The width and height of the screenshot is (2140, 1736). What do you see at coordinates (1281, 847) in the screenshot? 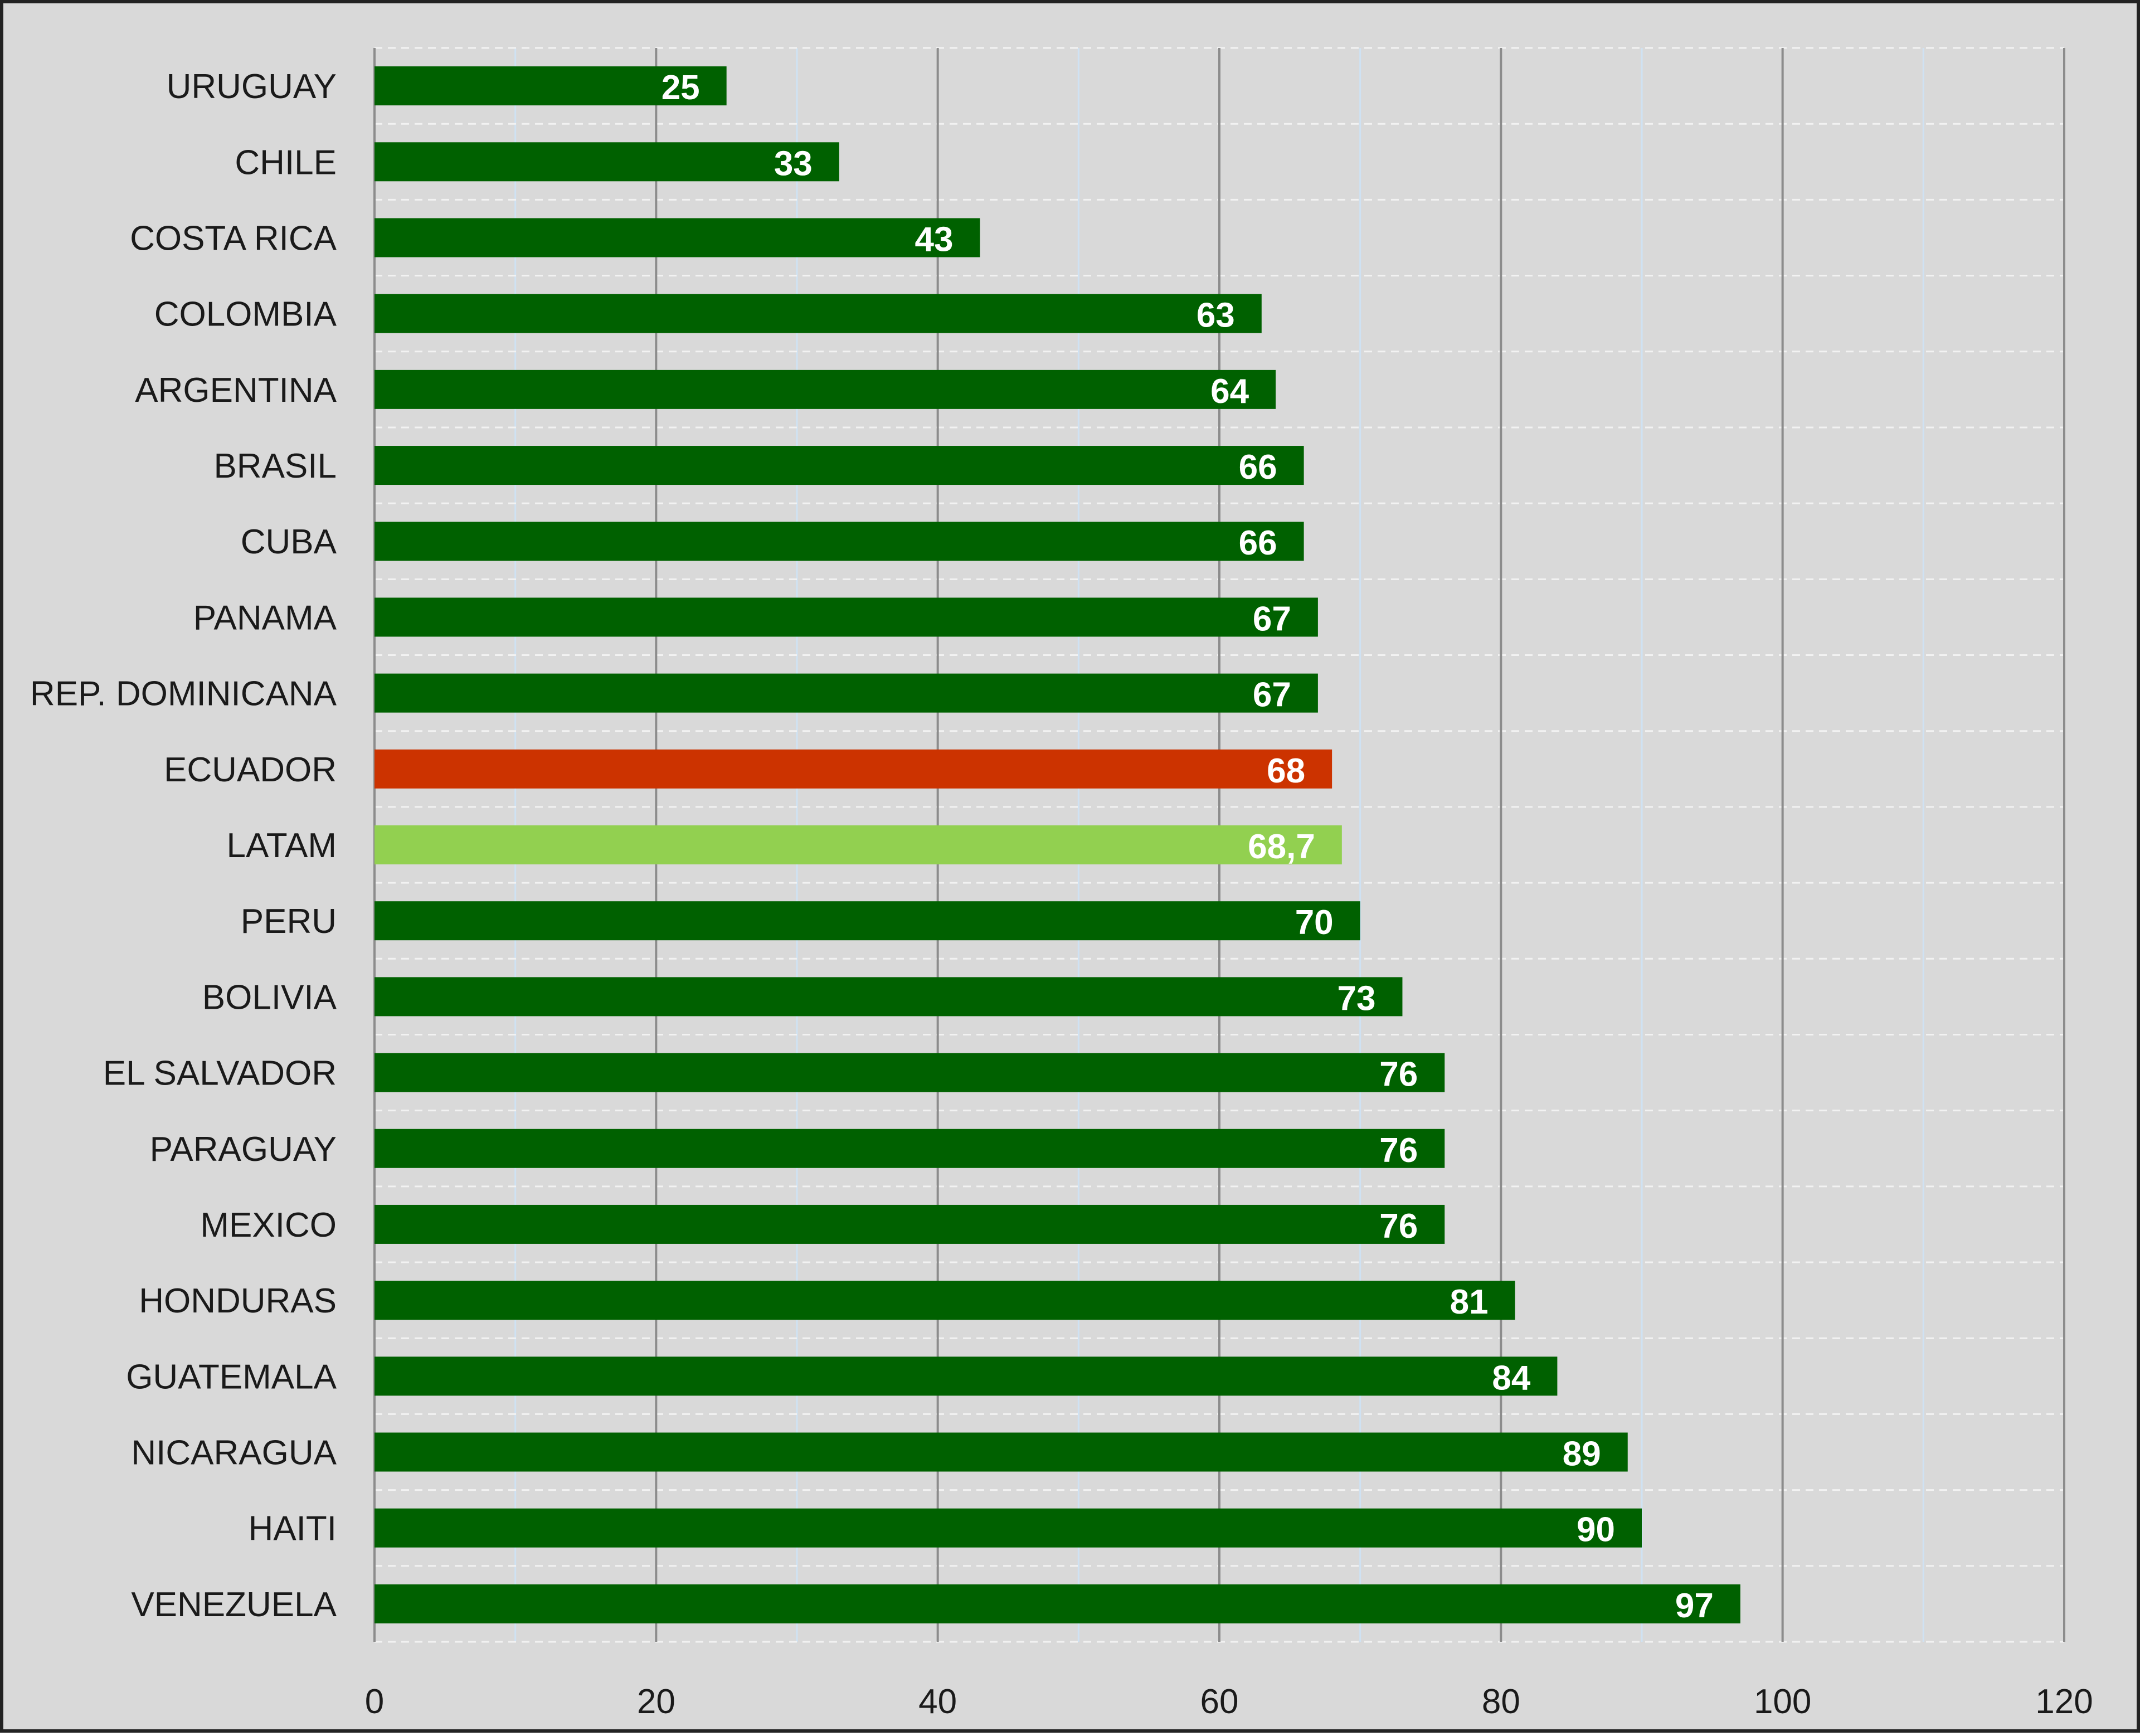
I see `data-label: 68,7` at bounding box center [1281, 847].